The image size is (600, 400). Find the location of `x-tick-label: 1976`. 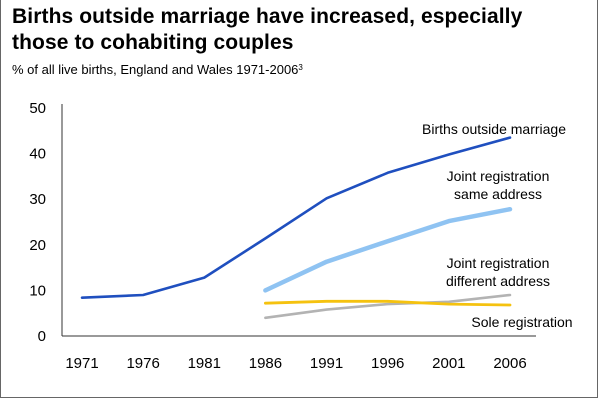

x-tick-label: 1976 is located at coordinates (142, 363).